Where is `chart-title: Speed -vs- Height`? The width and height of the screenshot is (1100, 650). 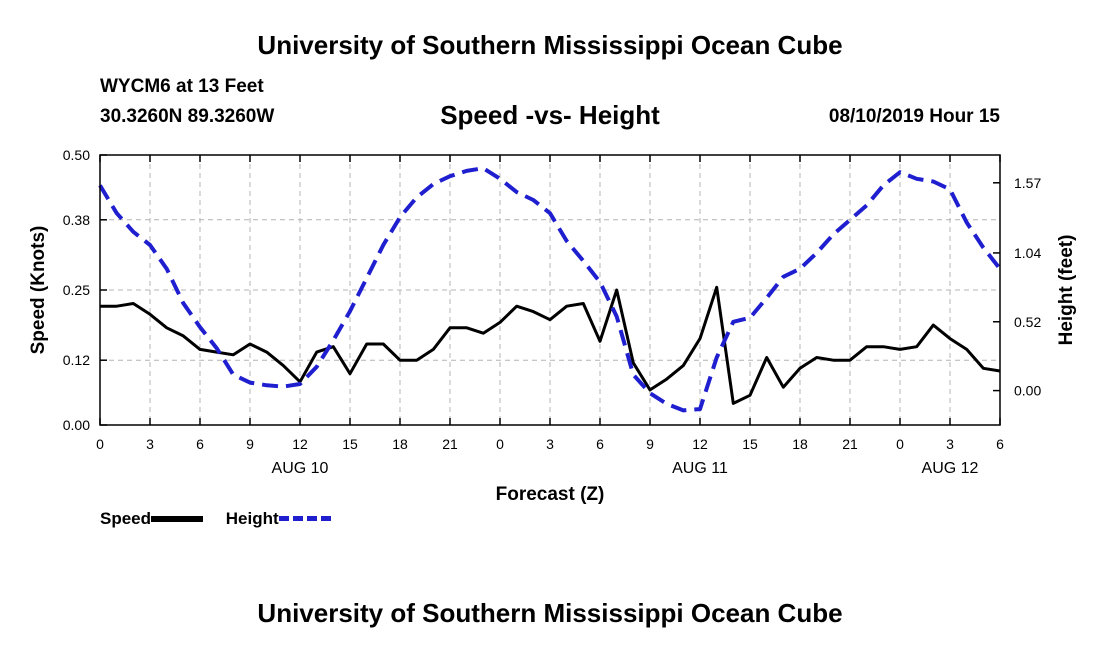
chart-title: Speed -vs- Height is located at coordinates (550, 115).